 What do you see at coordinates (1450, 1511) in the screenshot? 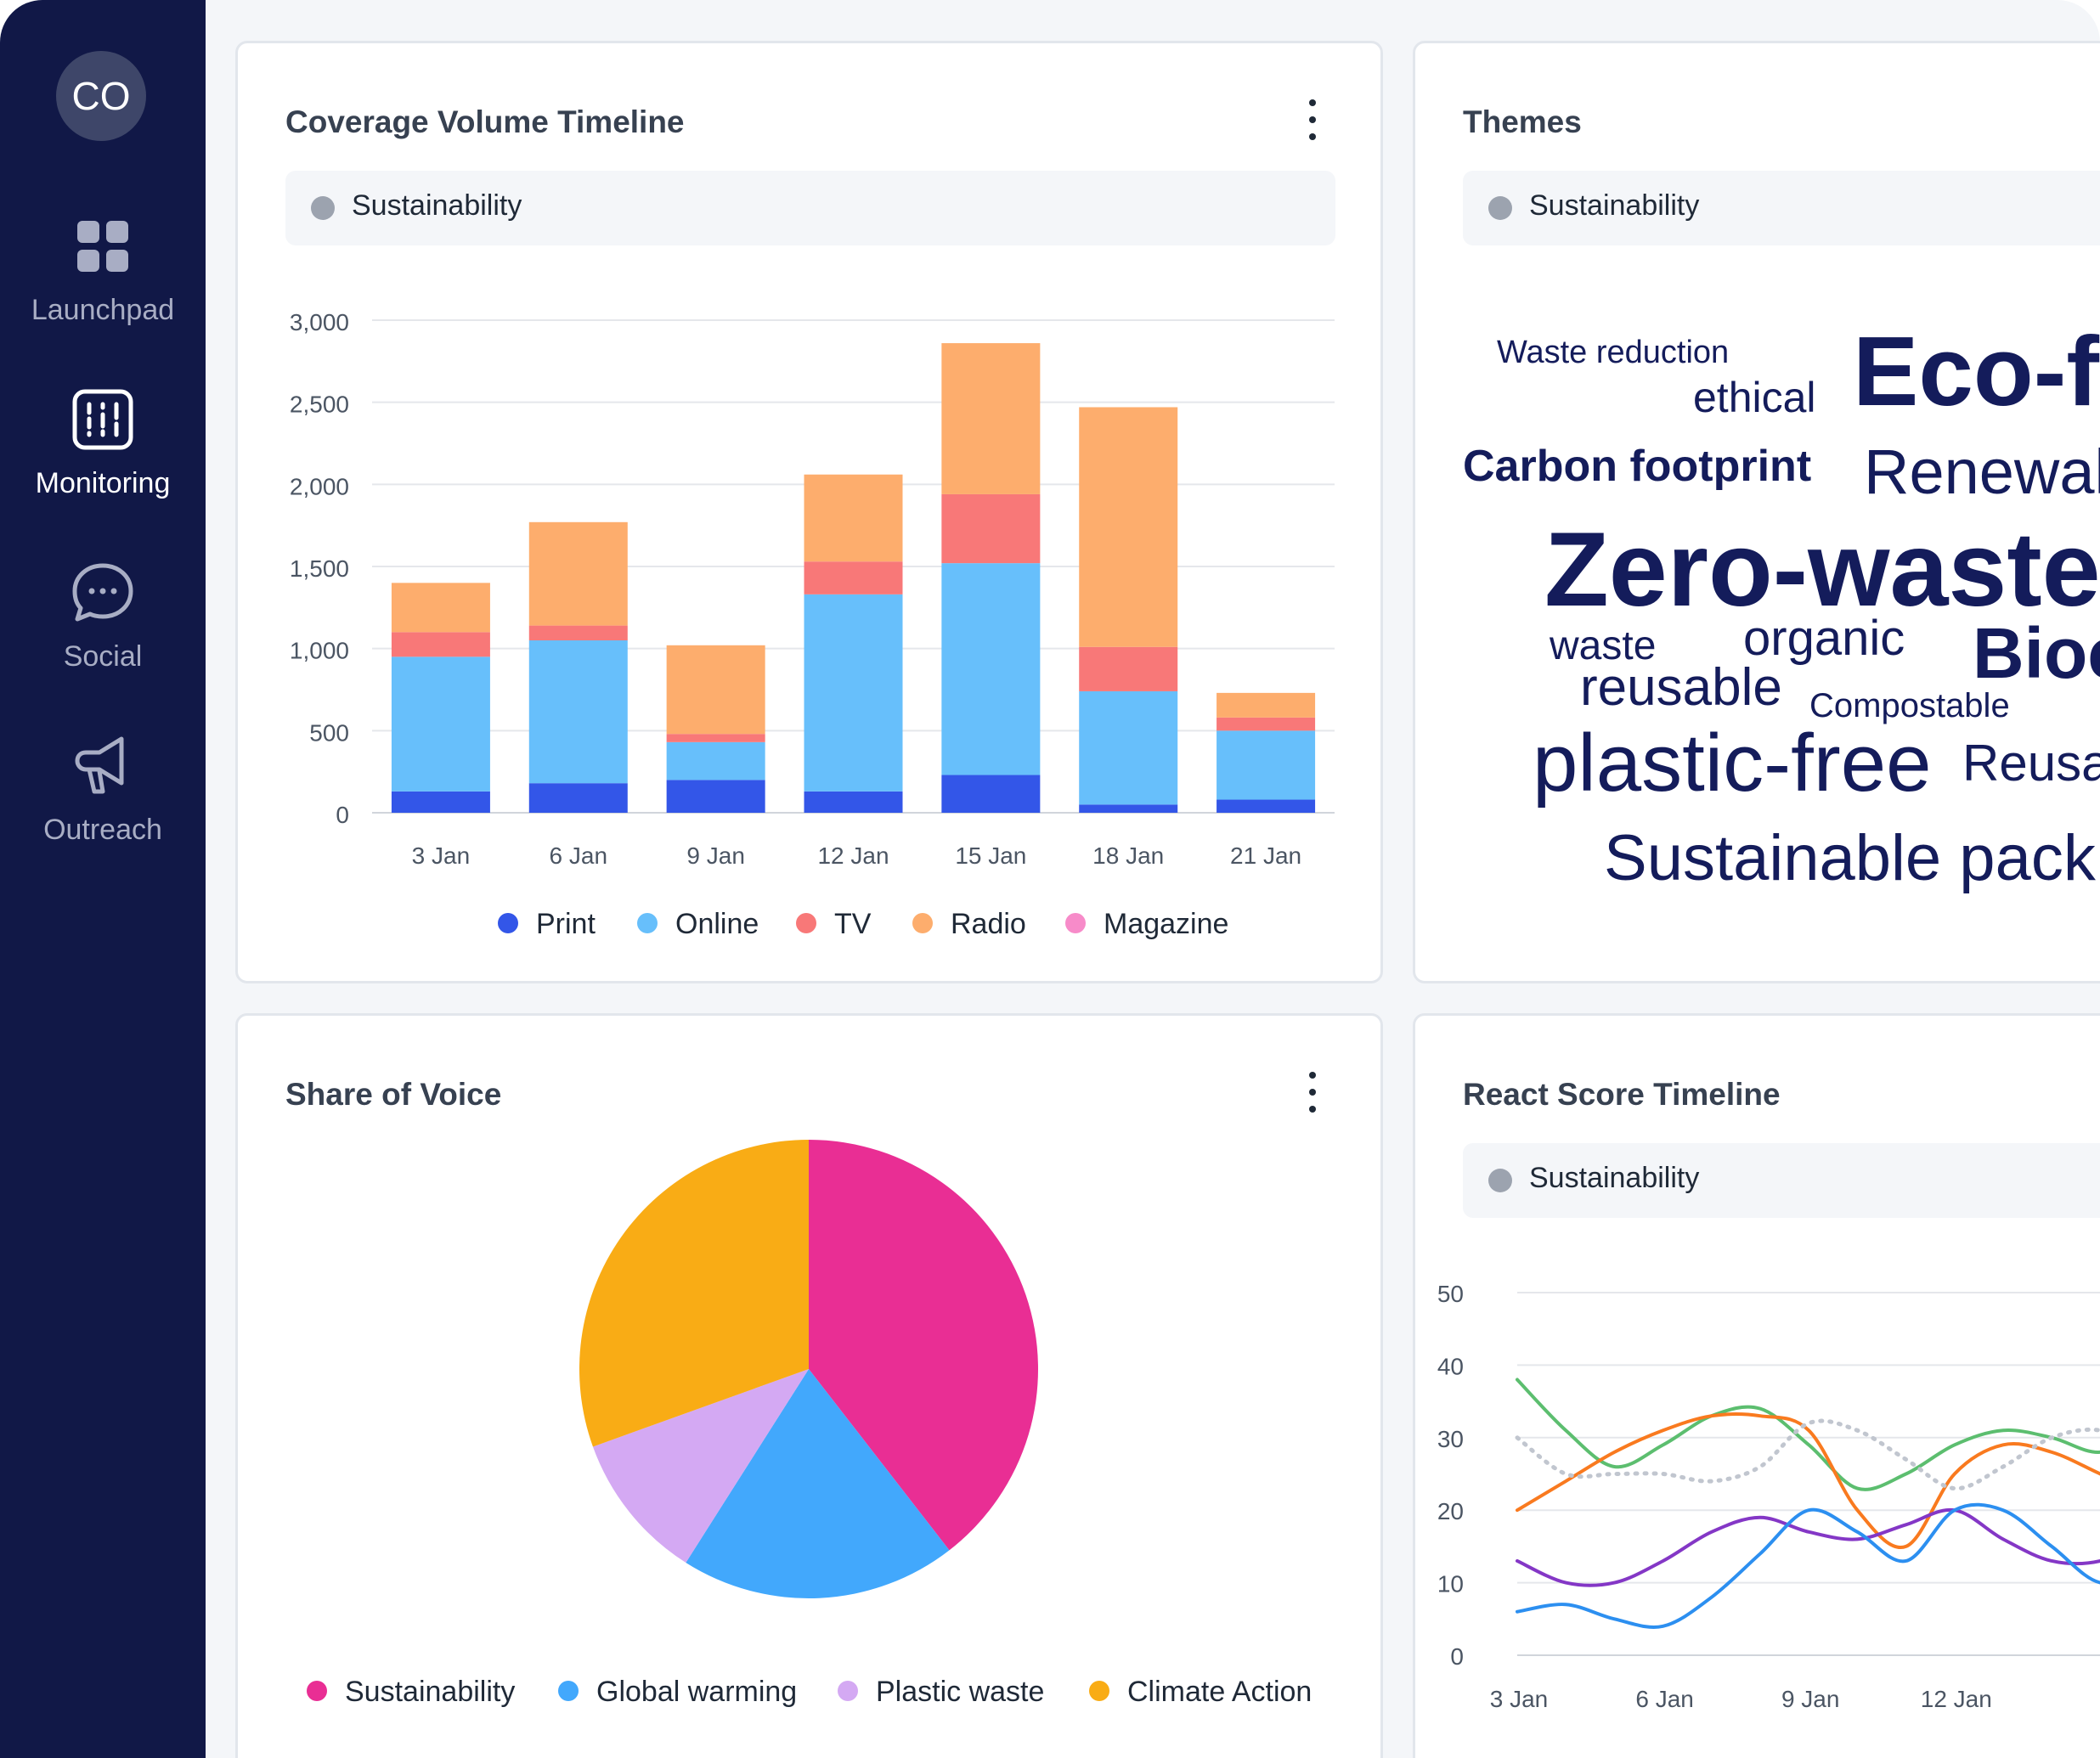
I see `y-tick-label: 20` at bounding box center [1450, 1511].